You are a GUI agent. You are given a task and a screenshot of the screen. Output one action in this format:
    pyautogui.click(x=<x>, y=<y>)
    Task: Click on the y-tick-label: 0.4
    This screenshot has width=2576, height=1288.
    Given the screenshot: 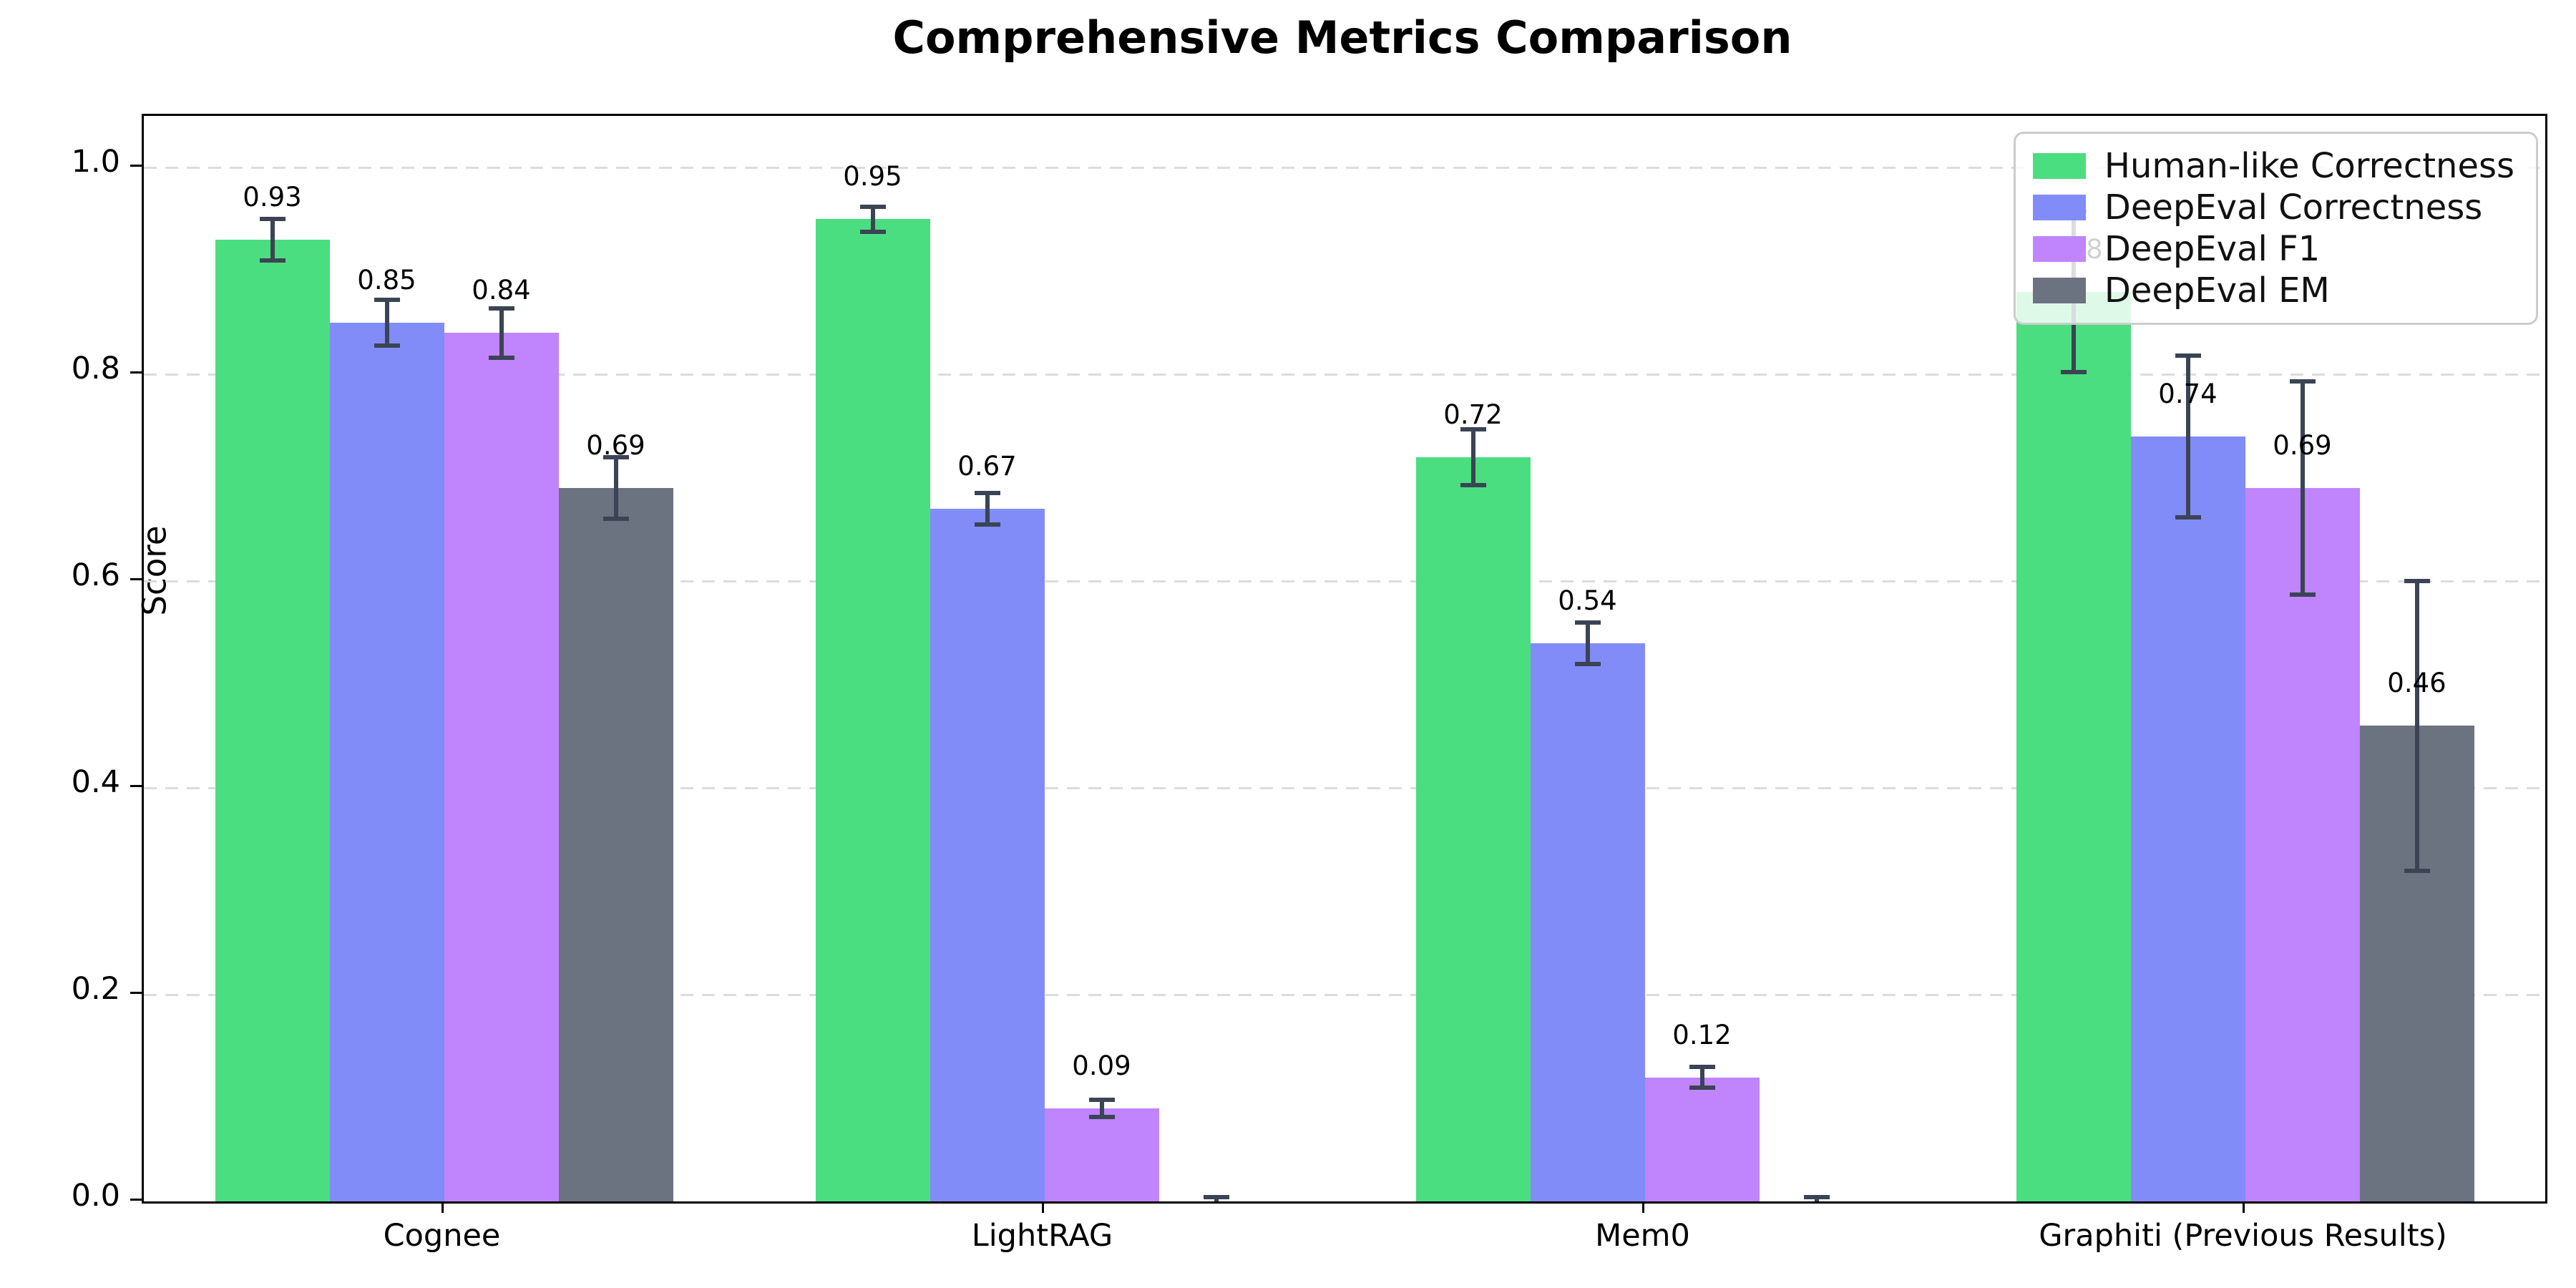 What is the action you would take?
    pyautogui.click(x=95, y=782)
    